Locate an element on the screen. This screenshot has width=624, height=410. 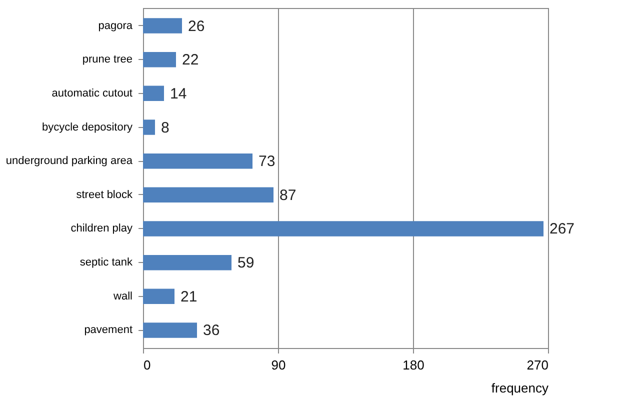
y-tick-label: wall is located at coordinates (122, 296).